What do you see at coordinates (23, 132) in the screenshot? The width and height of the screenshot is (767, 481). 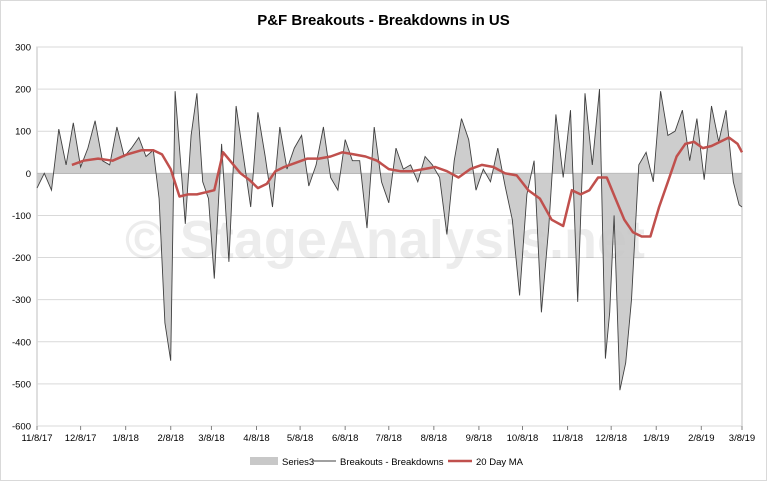 I see `y-tick-label: 100` at bounding box center [23, 132].